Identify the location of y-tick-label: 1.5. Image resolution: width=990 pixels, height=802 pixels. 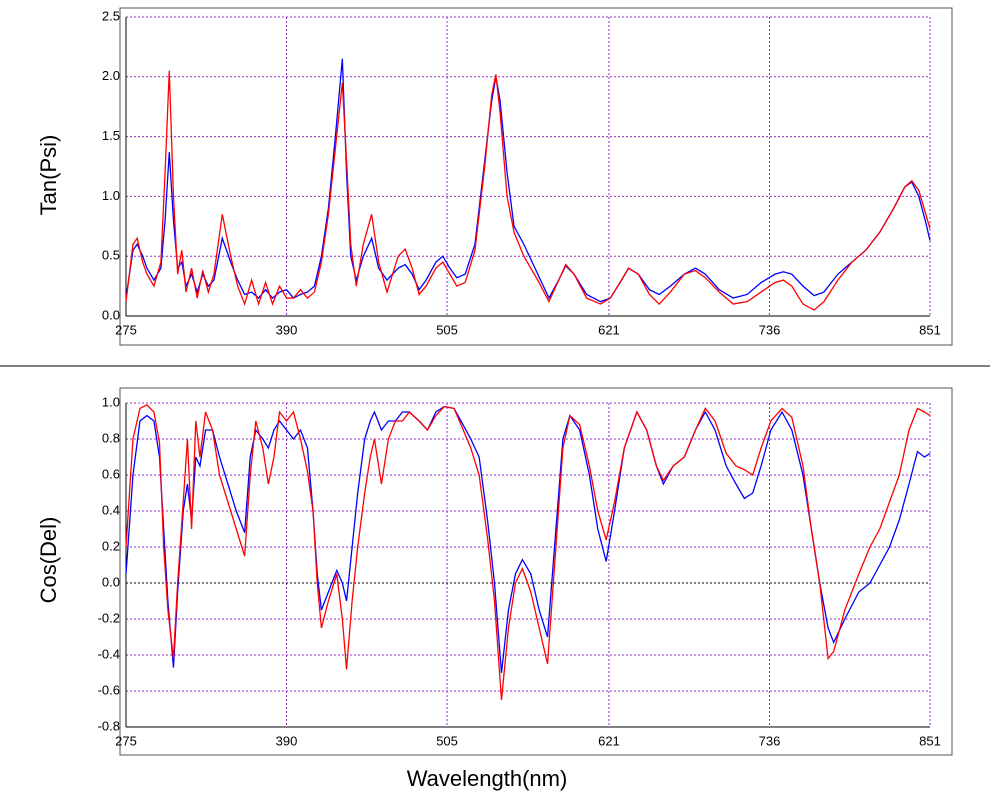
(111, 135).